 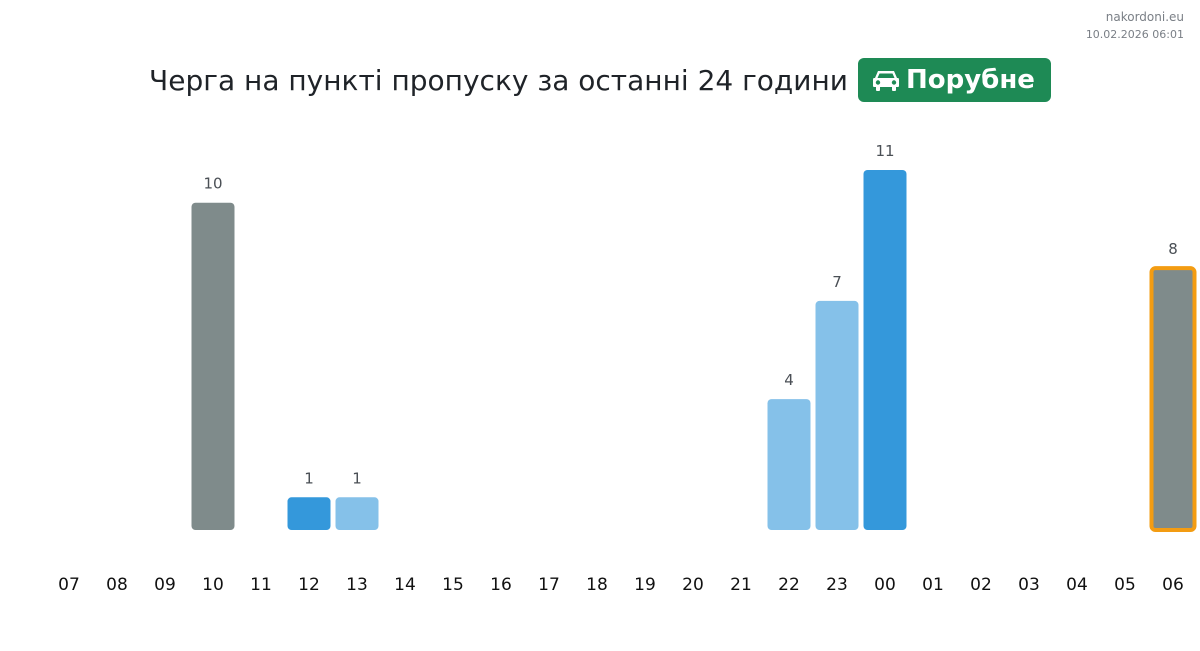 What do you see at coordinates (69, 585) in the screenshot?
I see `x-tick-label: 07` at bounding box center [69, 585].